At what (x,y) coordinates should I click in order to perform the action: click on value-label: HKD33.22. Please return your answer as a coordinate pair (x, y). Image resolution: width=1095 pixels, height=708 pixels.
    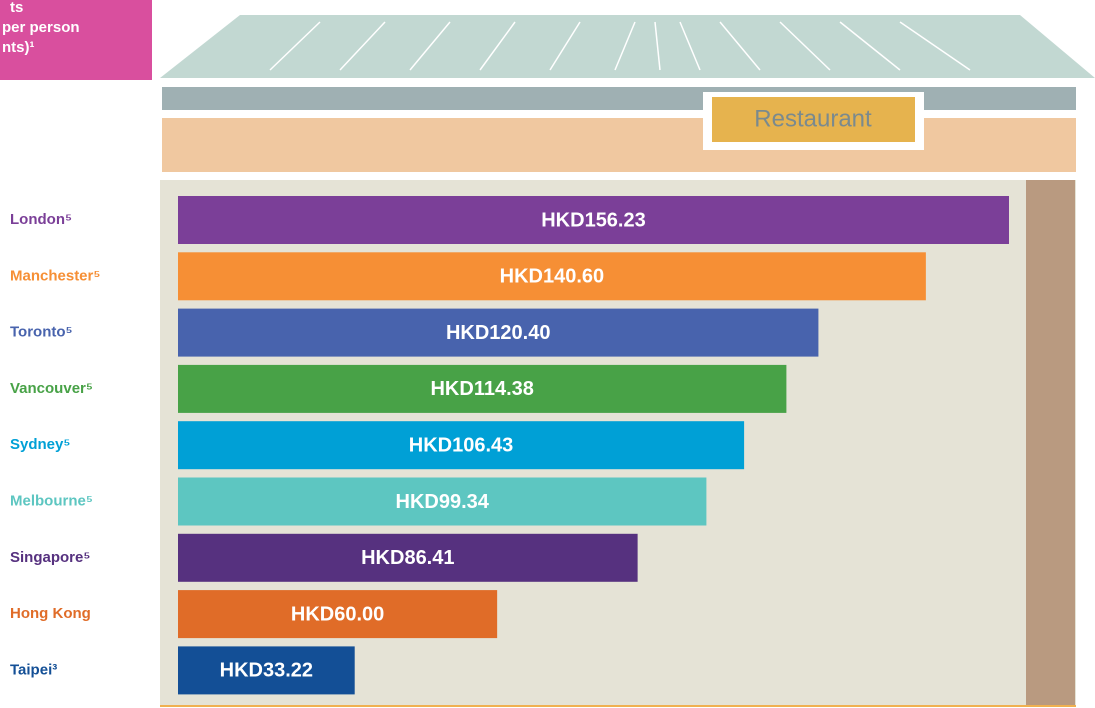
    Looking at the image, I should click on (266, 671).